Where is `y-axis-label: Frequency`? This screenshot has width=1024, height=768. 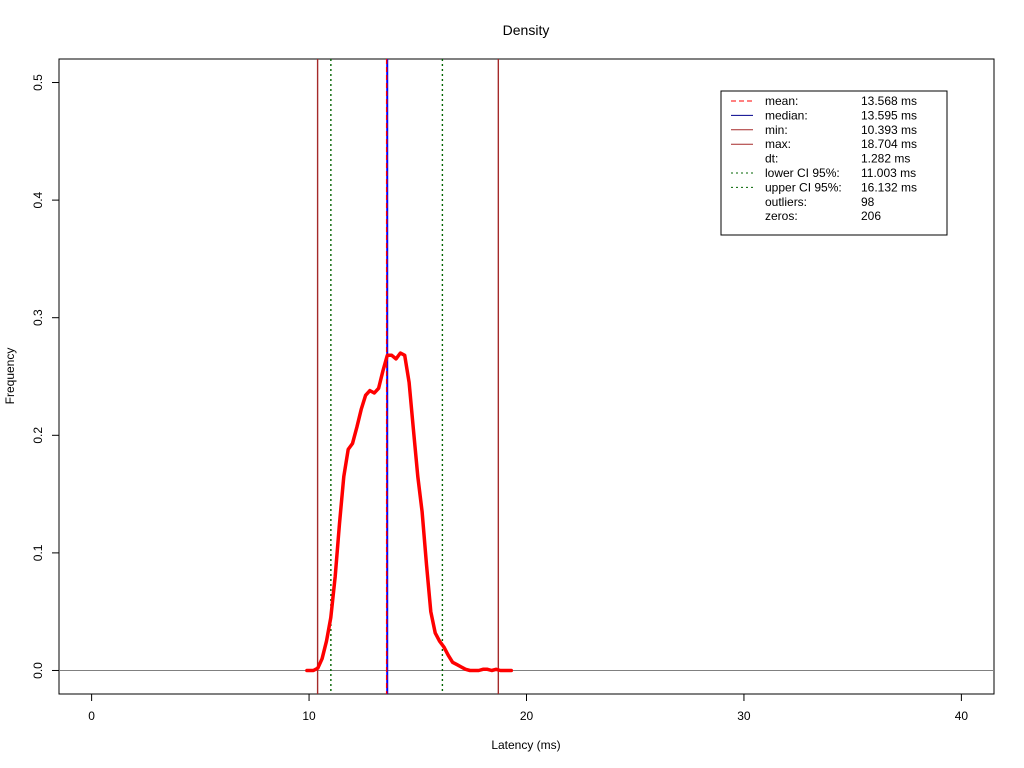 y-axis-label: Frequency is located at coordinates (10, 376).